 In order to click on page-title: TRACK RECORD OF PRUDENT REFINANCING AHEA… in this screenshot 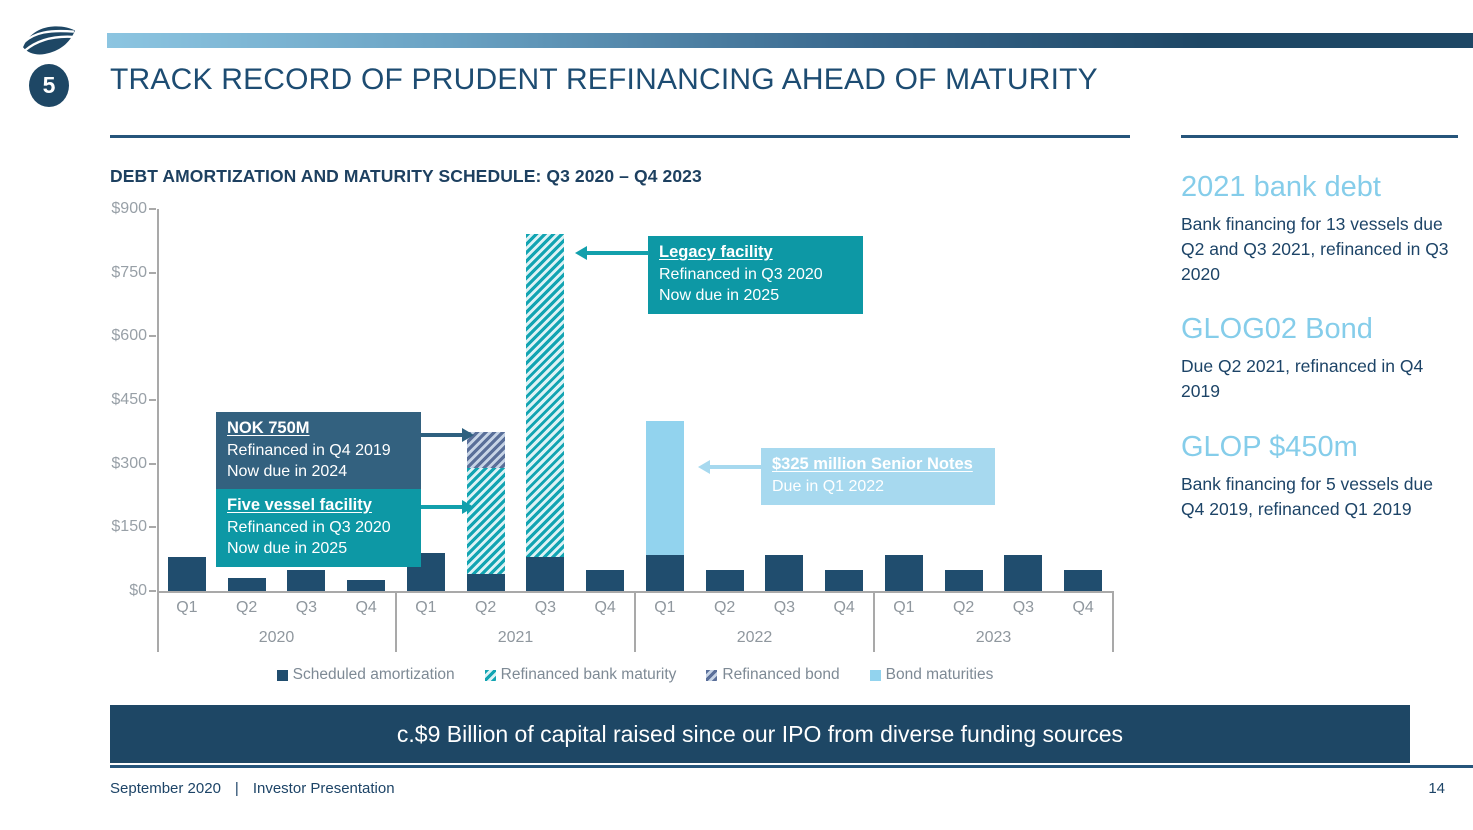, I will do `click(604, 79)`.